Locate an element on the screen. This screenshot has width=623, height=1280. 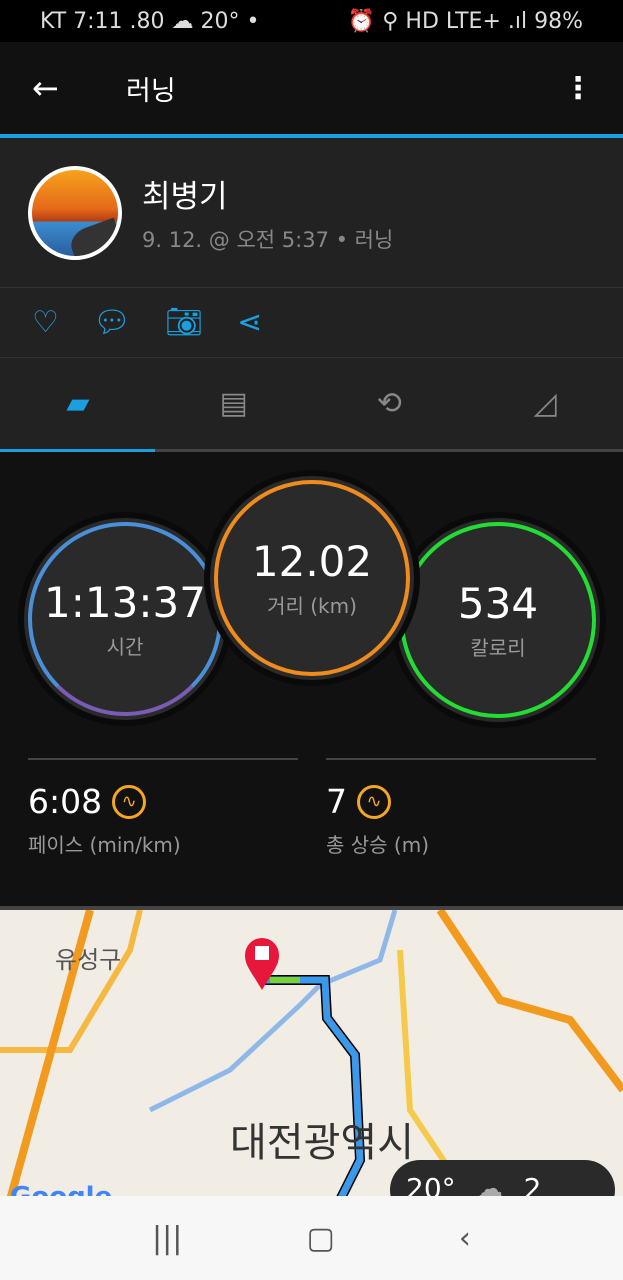
tab-charts-icon: ◿ is located at coordinates (545, 403).